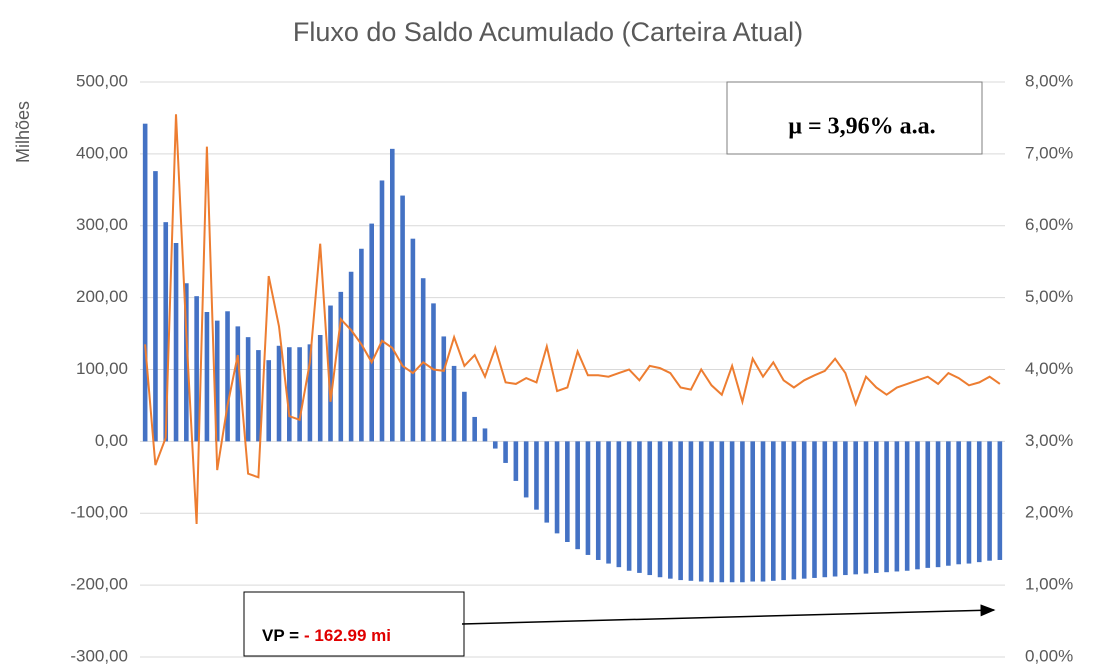 The image size is (1093, 666). What do you see at coordinates (1049, 512) in the screenshot?
I see `y2-tick-label: 2,00%` at bounding box center [1049, 512].